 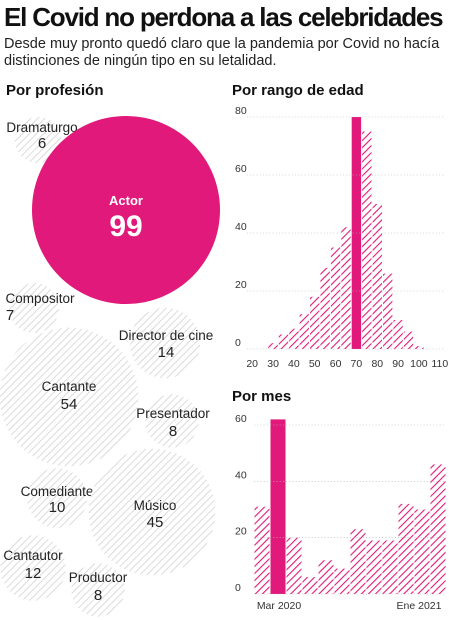 I want to click on age-y-tick-60: 60, so click(x=241, y=169).